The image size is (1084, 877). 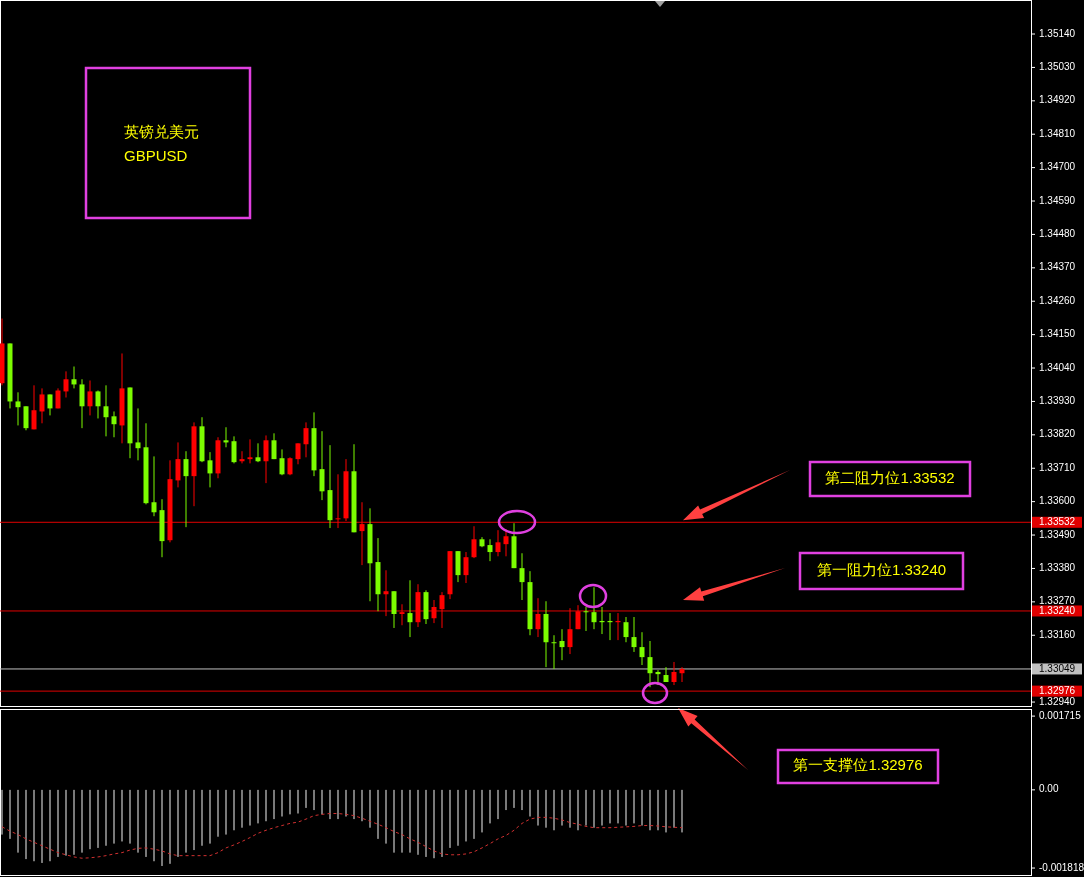 What do you see at coordinates (1057, 367) in the screenshot?
I see `y-tick-label: 1.34040` at bounding box center [1057, 367].